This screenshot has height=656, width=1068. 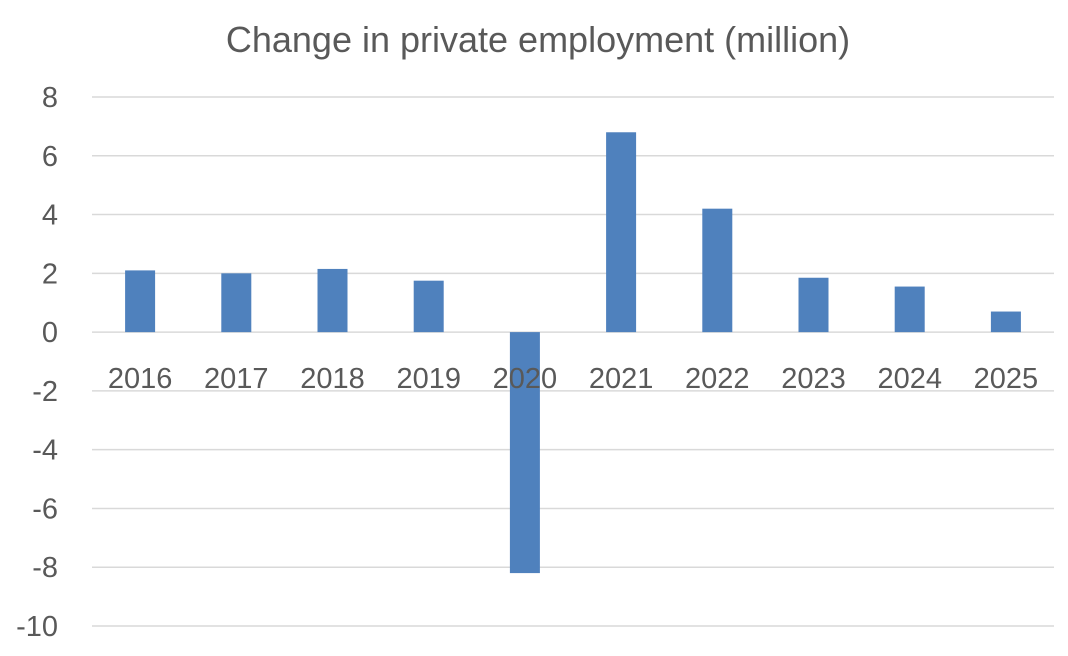 I want to click on bar-2021, so click(x=621, y=232).